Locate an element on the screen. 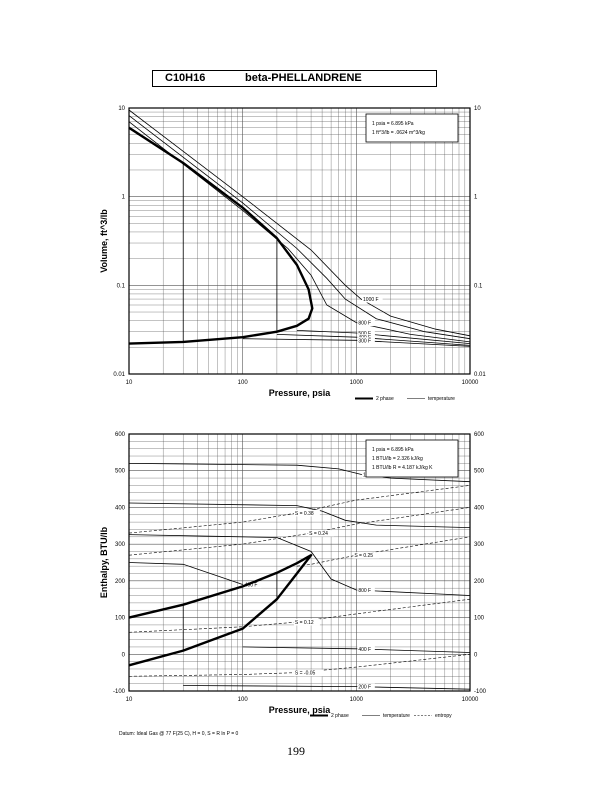  y-tick-label-right: 600 is located at coordinates (479, 435).